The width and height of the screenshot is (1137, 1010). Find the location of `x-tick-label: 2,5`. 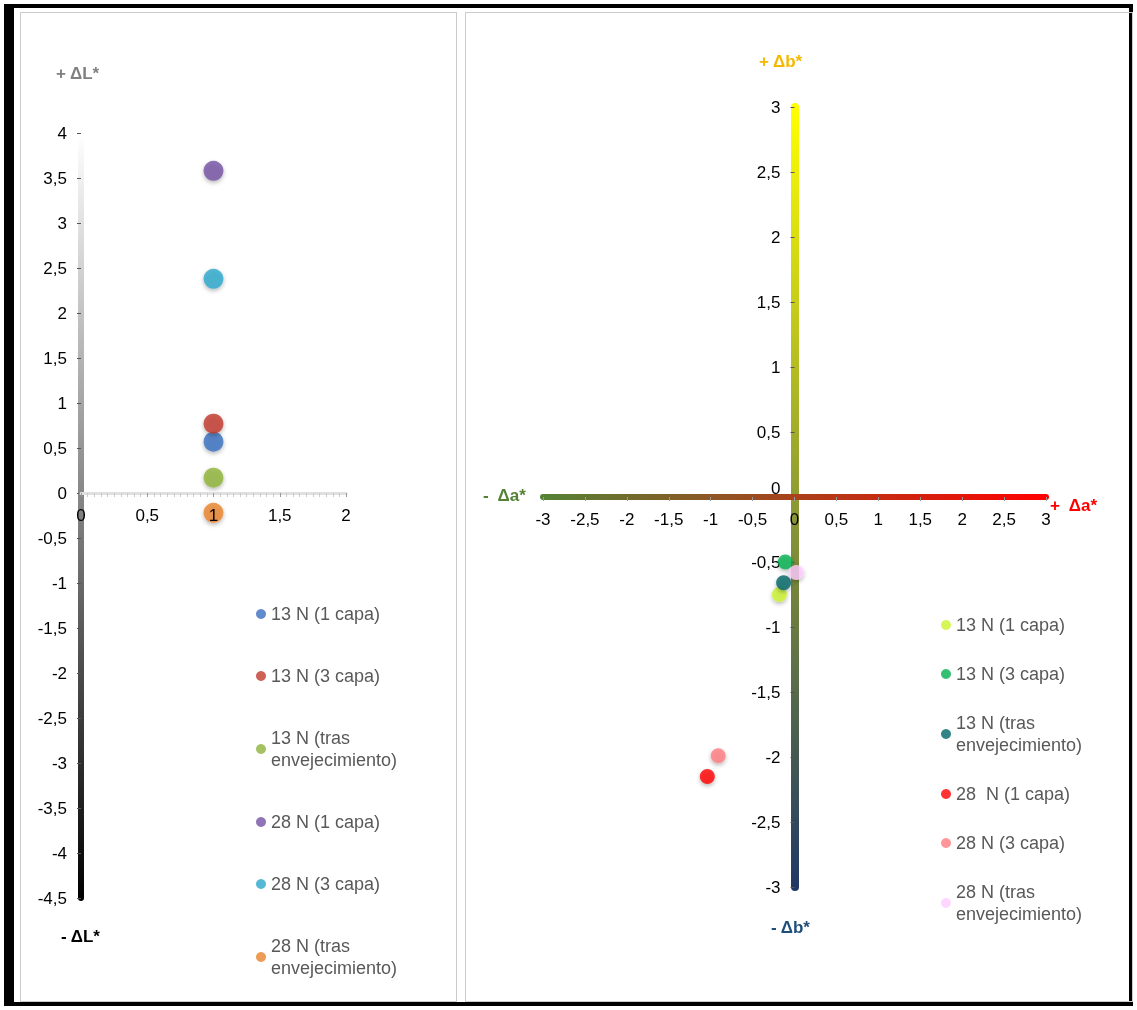

x-tick-label: 2,5 is located at coordinates (1004, 519).